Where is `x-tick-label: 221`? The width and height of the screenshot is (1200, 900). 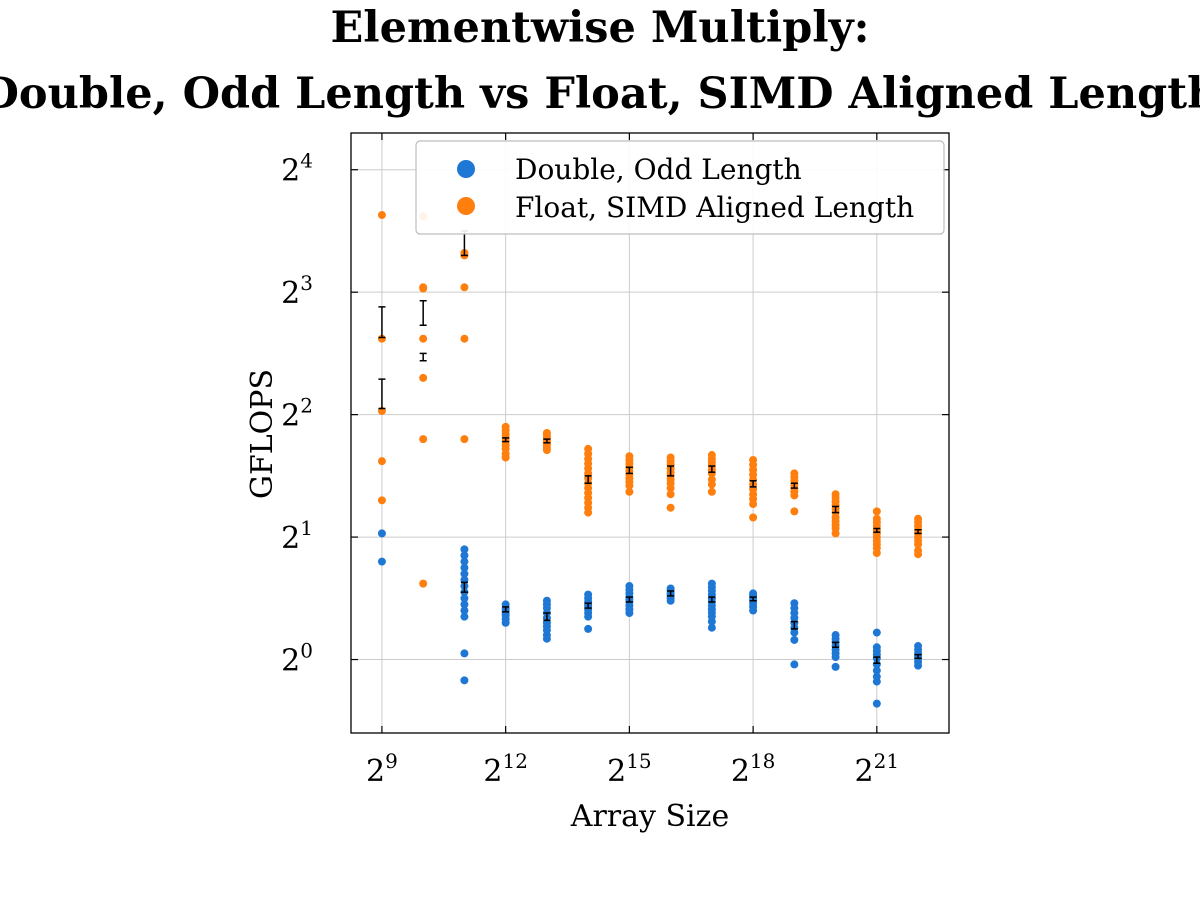 x-tick-label: 221 is located at coordinates (877, 769).